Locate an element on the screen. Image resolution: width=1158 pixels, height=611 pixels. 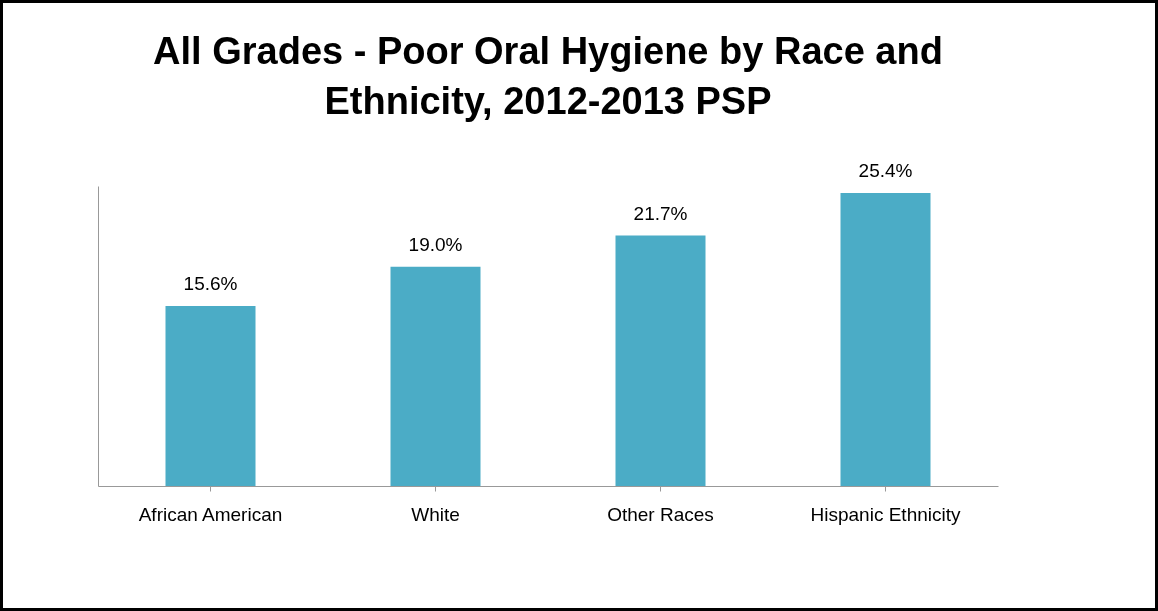
x-tick-label: White is located at coordinates (435, 514).